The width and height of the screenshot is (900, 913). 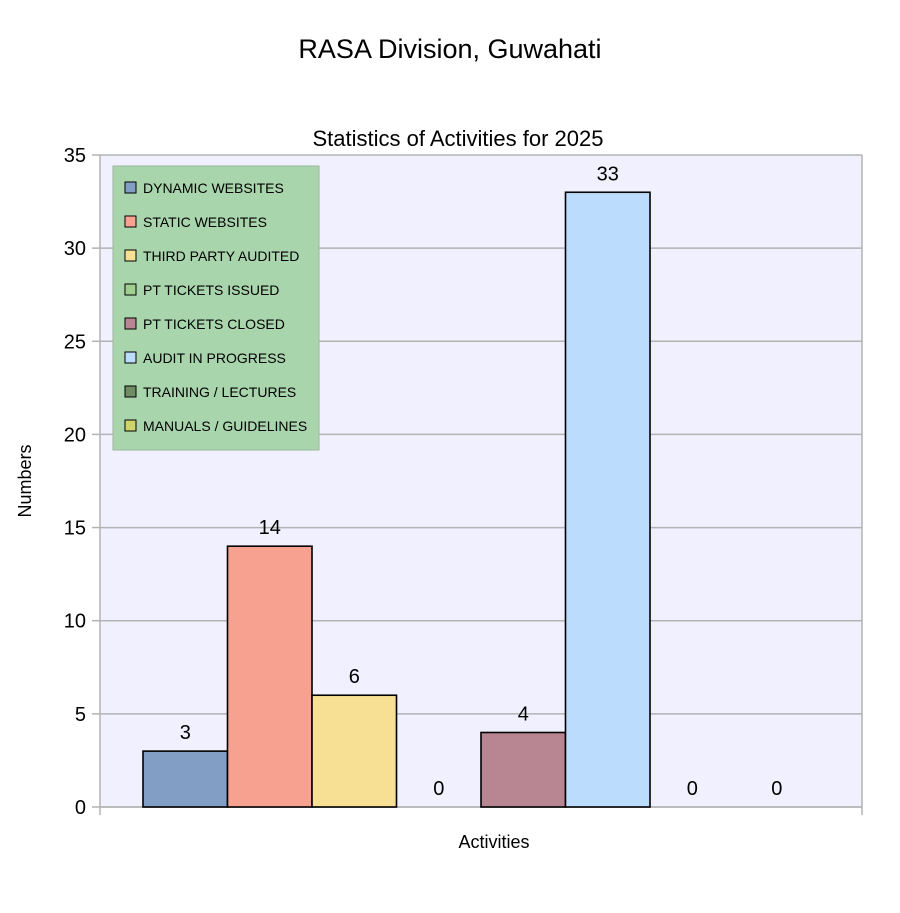 What do you see at coordinates (270, 528) in the screenshot?
I see `data-label: 14` at bounding box center [270, 528].